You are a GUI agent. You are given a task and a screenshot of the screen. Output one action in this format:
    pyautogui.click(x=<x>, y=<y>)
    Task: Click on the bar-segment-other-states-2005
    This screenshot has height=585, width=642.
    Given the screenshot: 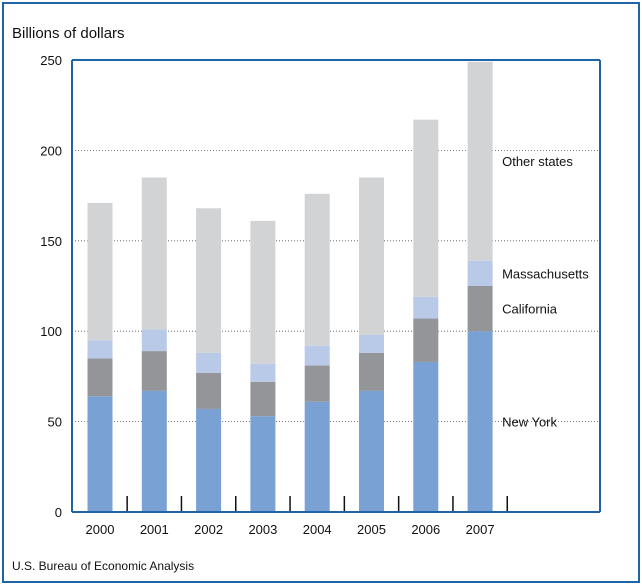 What is the action you would take?
    pyautogui.click(x=371, y=256)
    